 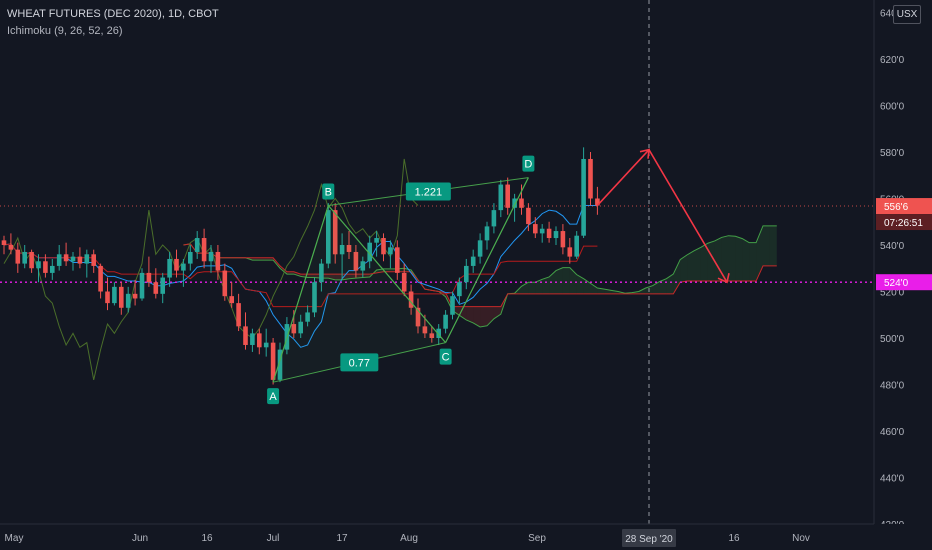 What do you see at coordinates (801, 538) in the screenshot?
I see `time-tick-label: Nov` at bounding box center [801, 538].